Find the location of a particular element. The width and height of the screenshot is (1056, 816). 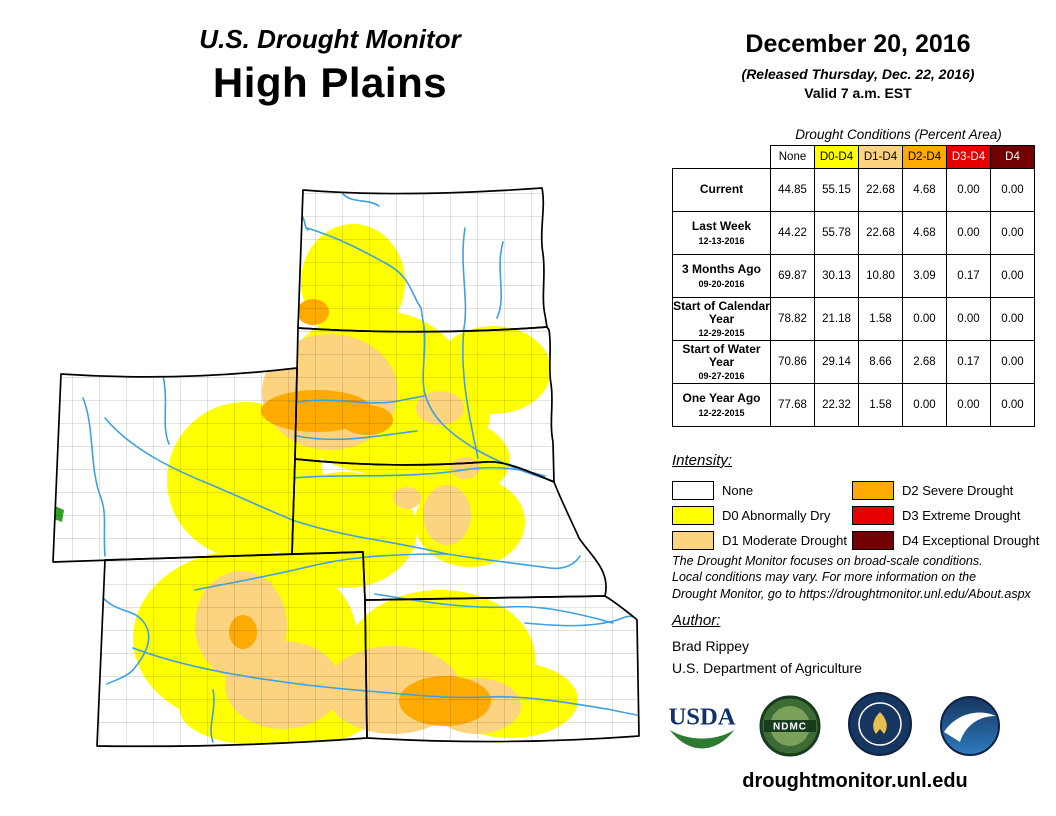

legend-label: None is located at coordinates (738, 490).